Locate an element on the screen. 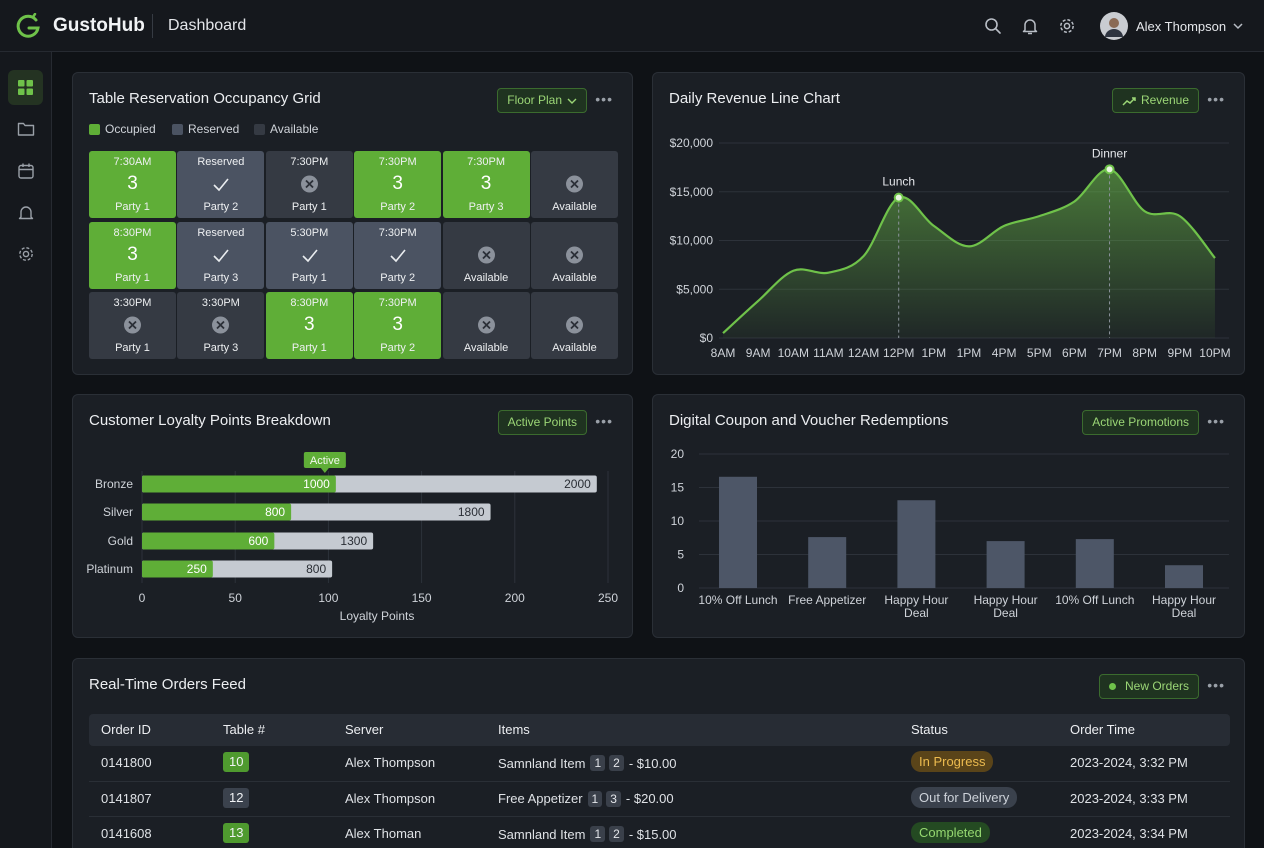  order-time: 2023-2024, 3:32 PM is located at coordinates (1129, 762).